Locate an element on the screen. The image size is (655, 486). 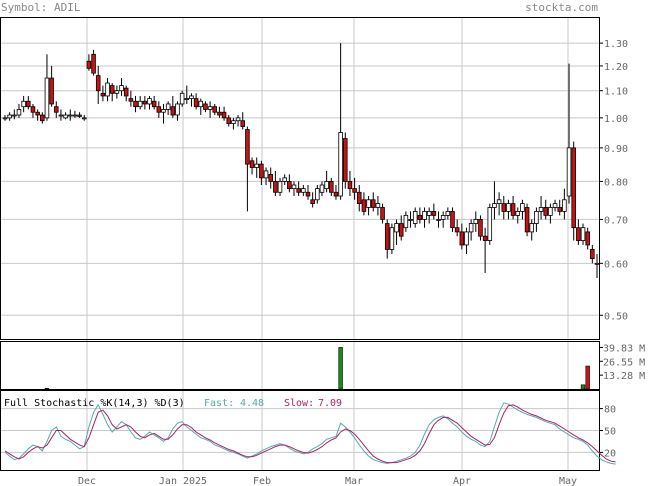
symbol-label: Symbol: ADIL is located at coordinates (41, 7).